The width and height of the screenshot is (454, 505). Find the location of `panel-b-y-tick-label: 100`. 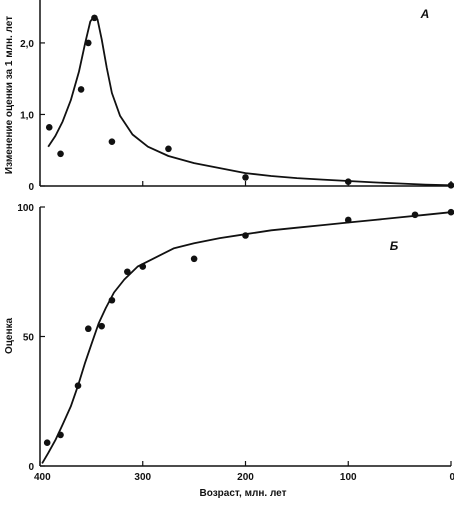

panel-b-y-tick-label: 100 is located at coordinates (25, 208).